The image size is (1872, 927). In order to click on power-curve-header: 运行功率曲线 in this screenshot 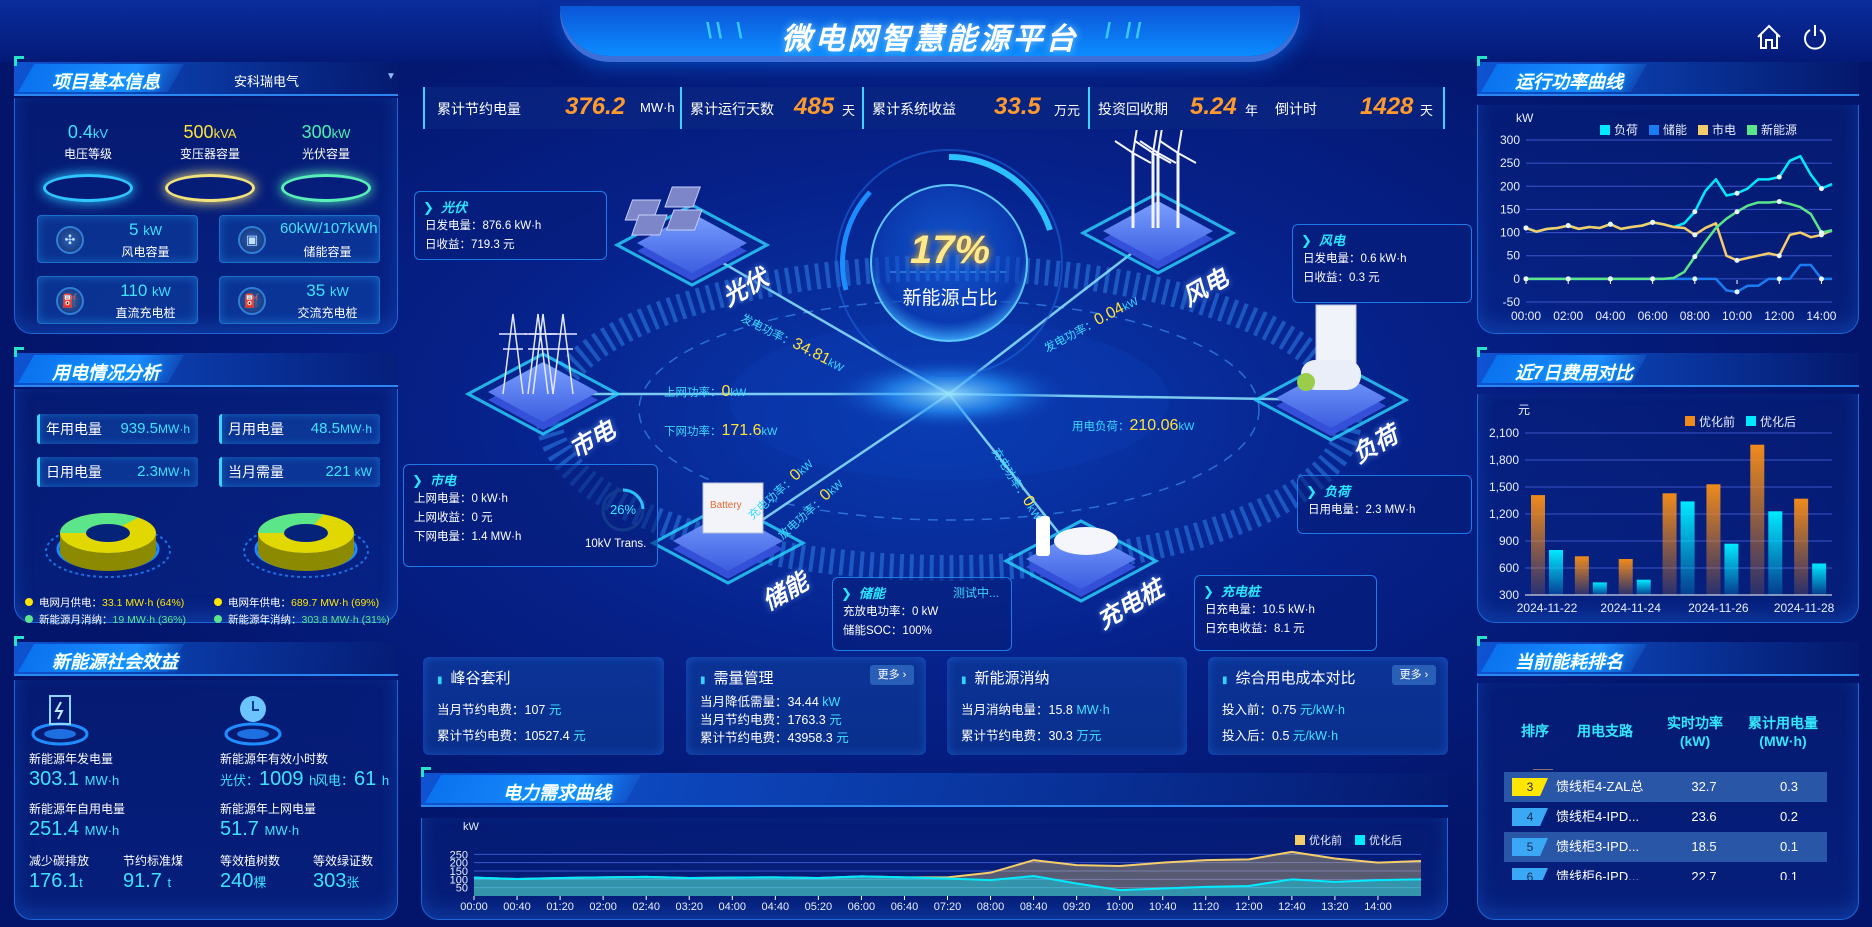, I will do `click(1668, 76)`.